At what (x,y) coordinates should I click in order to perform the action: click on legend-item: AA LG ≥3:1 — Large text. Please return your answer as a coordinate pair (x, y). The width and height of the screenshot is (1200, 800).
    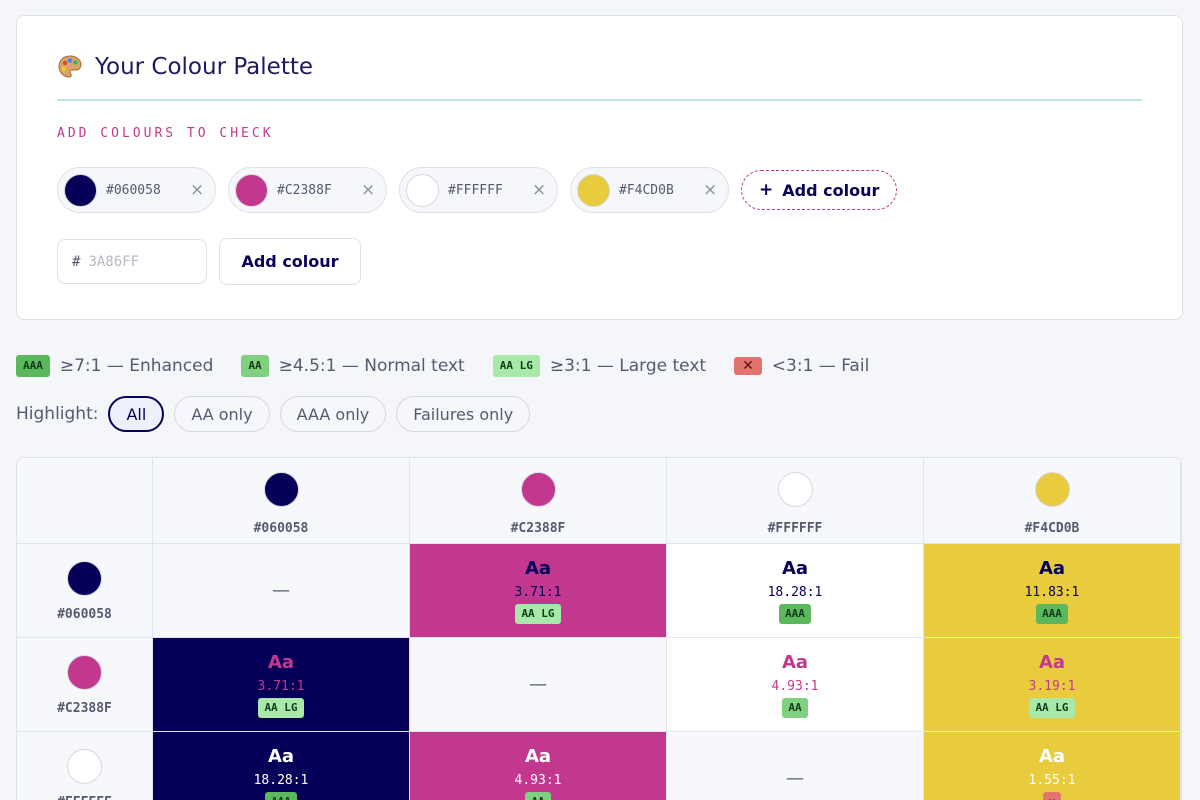
    Looking at the image, I should click on (599, 366).